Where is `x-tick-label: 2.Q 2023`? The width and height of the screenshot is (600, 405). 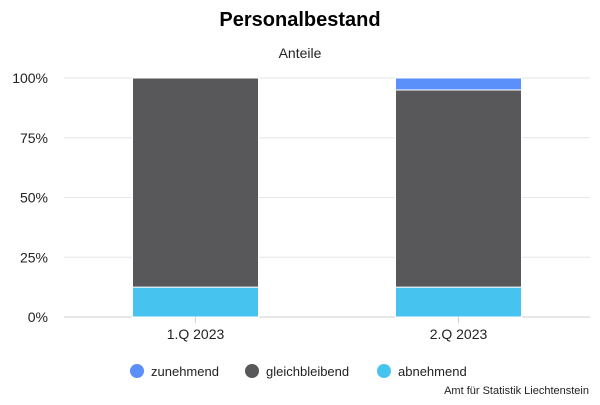
x-tick-label: 2.Q 2023 is located at coordinates (459, 334).